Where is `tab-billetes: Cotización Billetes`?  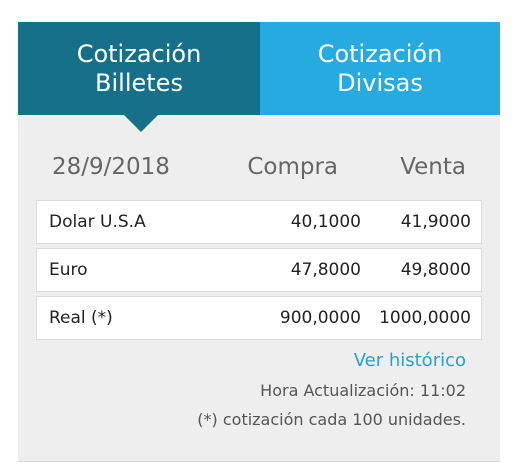 tab-billetes: Cotización Billetes is located at coordinates (139, 68).